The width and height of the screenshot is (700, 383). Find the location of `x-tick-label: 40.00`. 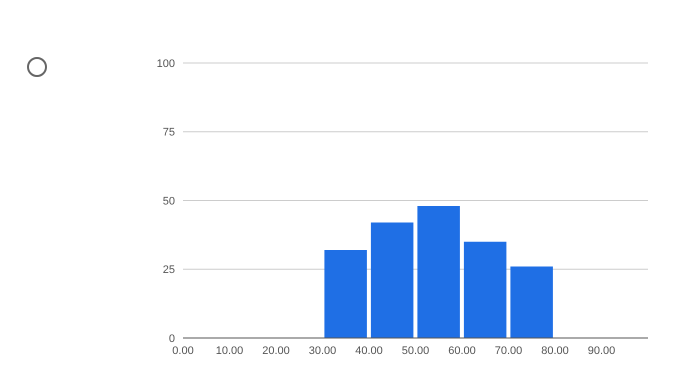

x-tick-label: 40.00 is located at coordinates (369, 350).